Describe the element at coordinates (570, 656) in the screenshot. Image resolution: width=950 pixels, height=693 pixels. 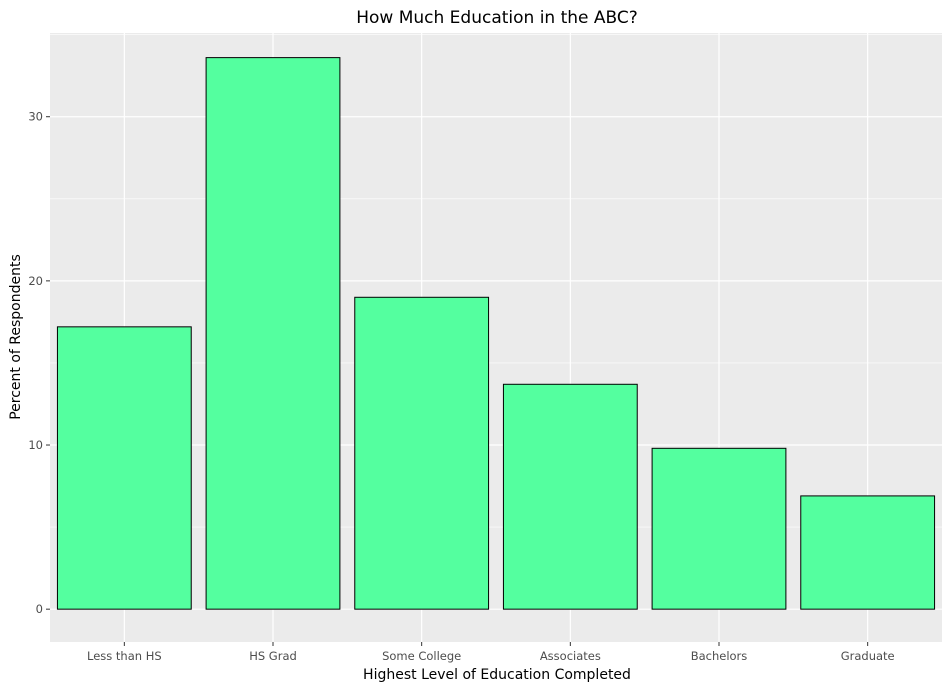
I see `x-tick-label: Associates` at that location.